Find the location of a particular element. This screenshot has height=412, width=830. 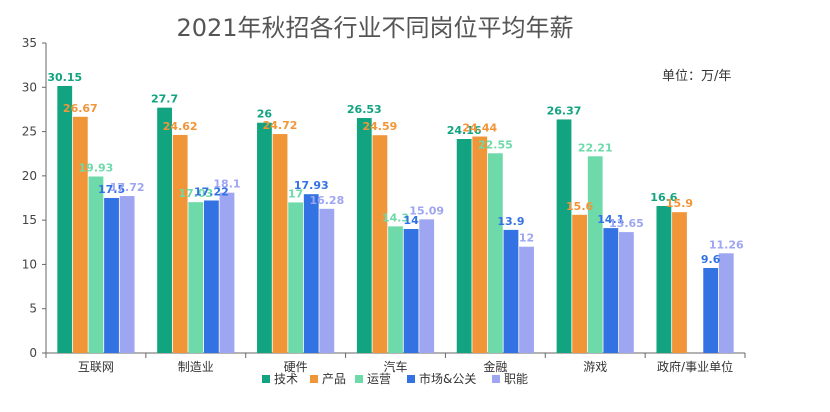

data-label: 14.3 is located at coordinates (395, 217).